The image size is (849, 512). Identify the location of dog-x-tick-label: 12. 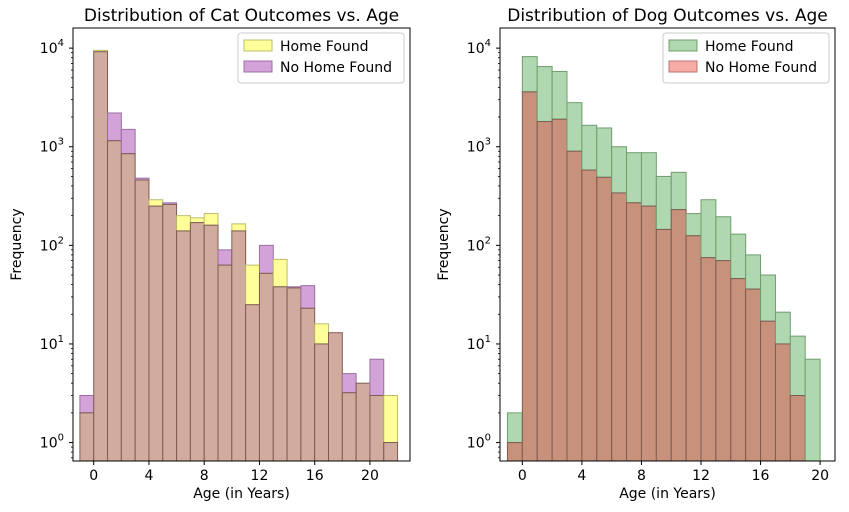
(701, 476).